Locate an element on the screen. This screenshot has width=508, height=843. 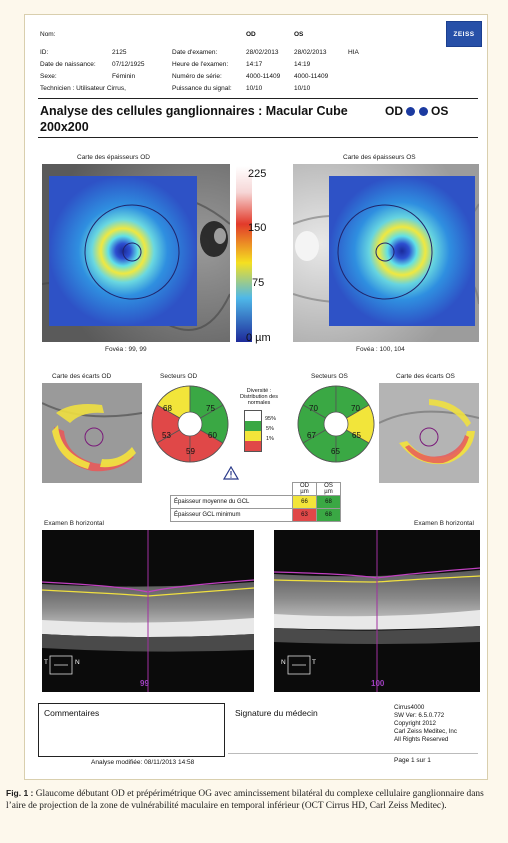
diversity-legend is located at coordinates (253, 431).